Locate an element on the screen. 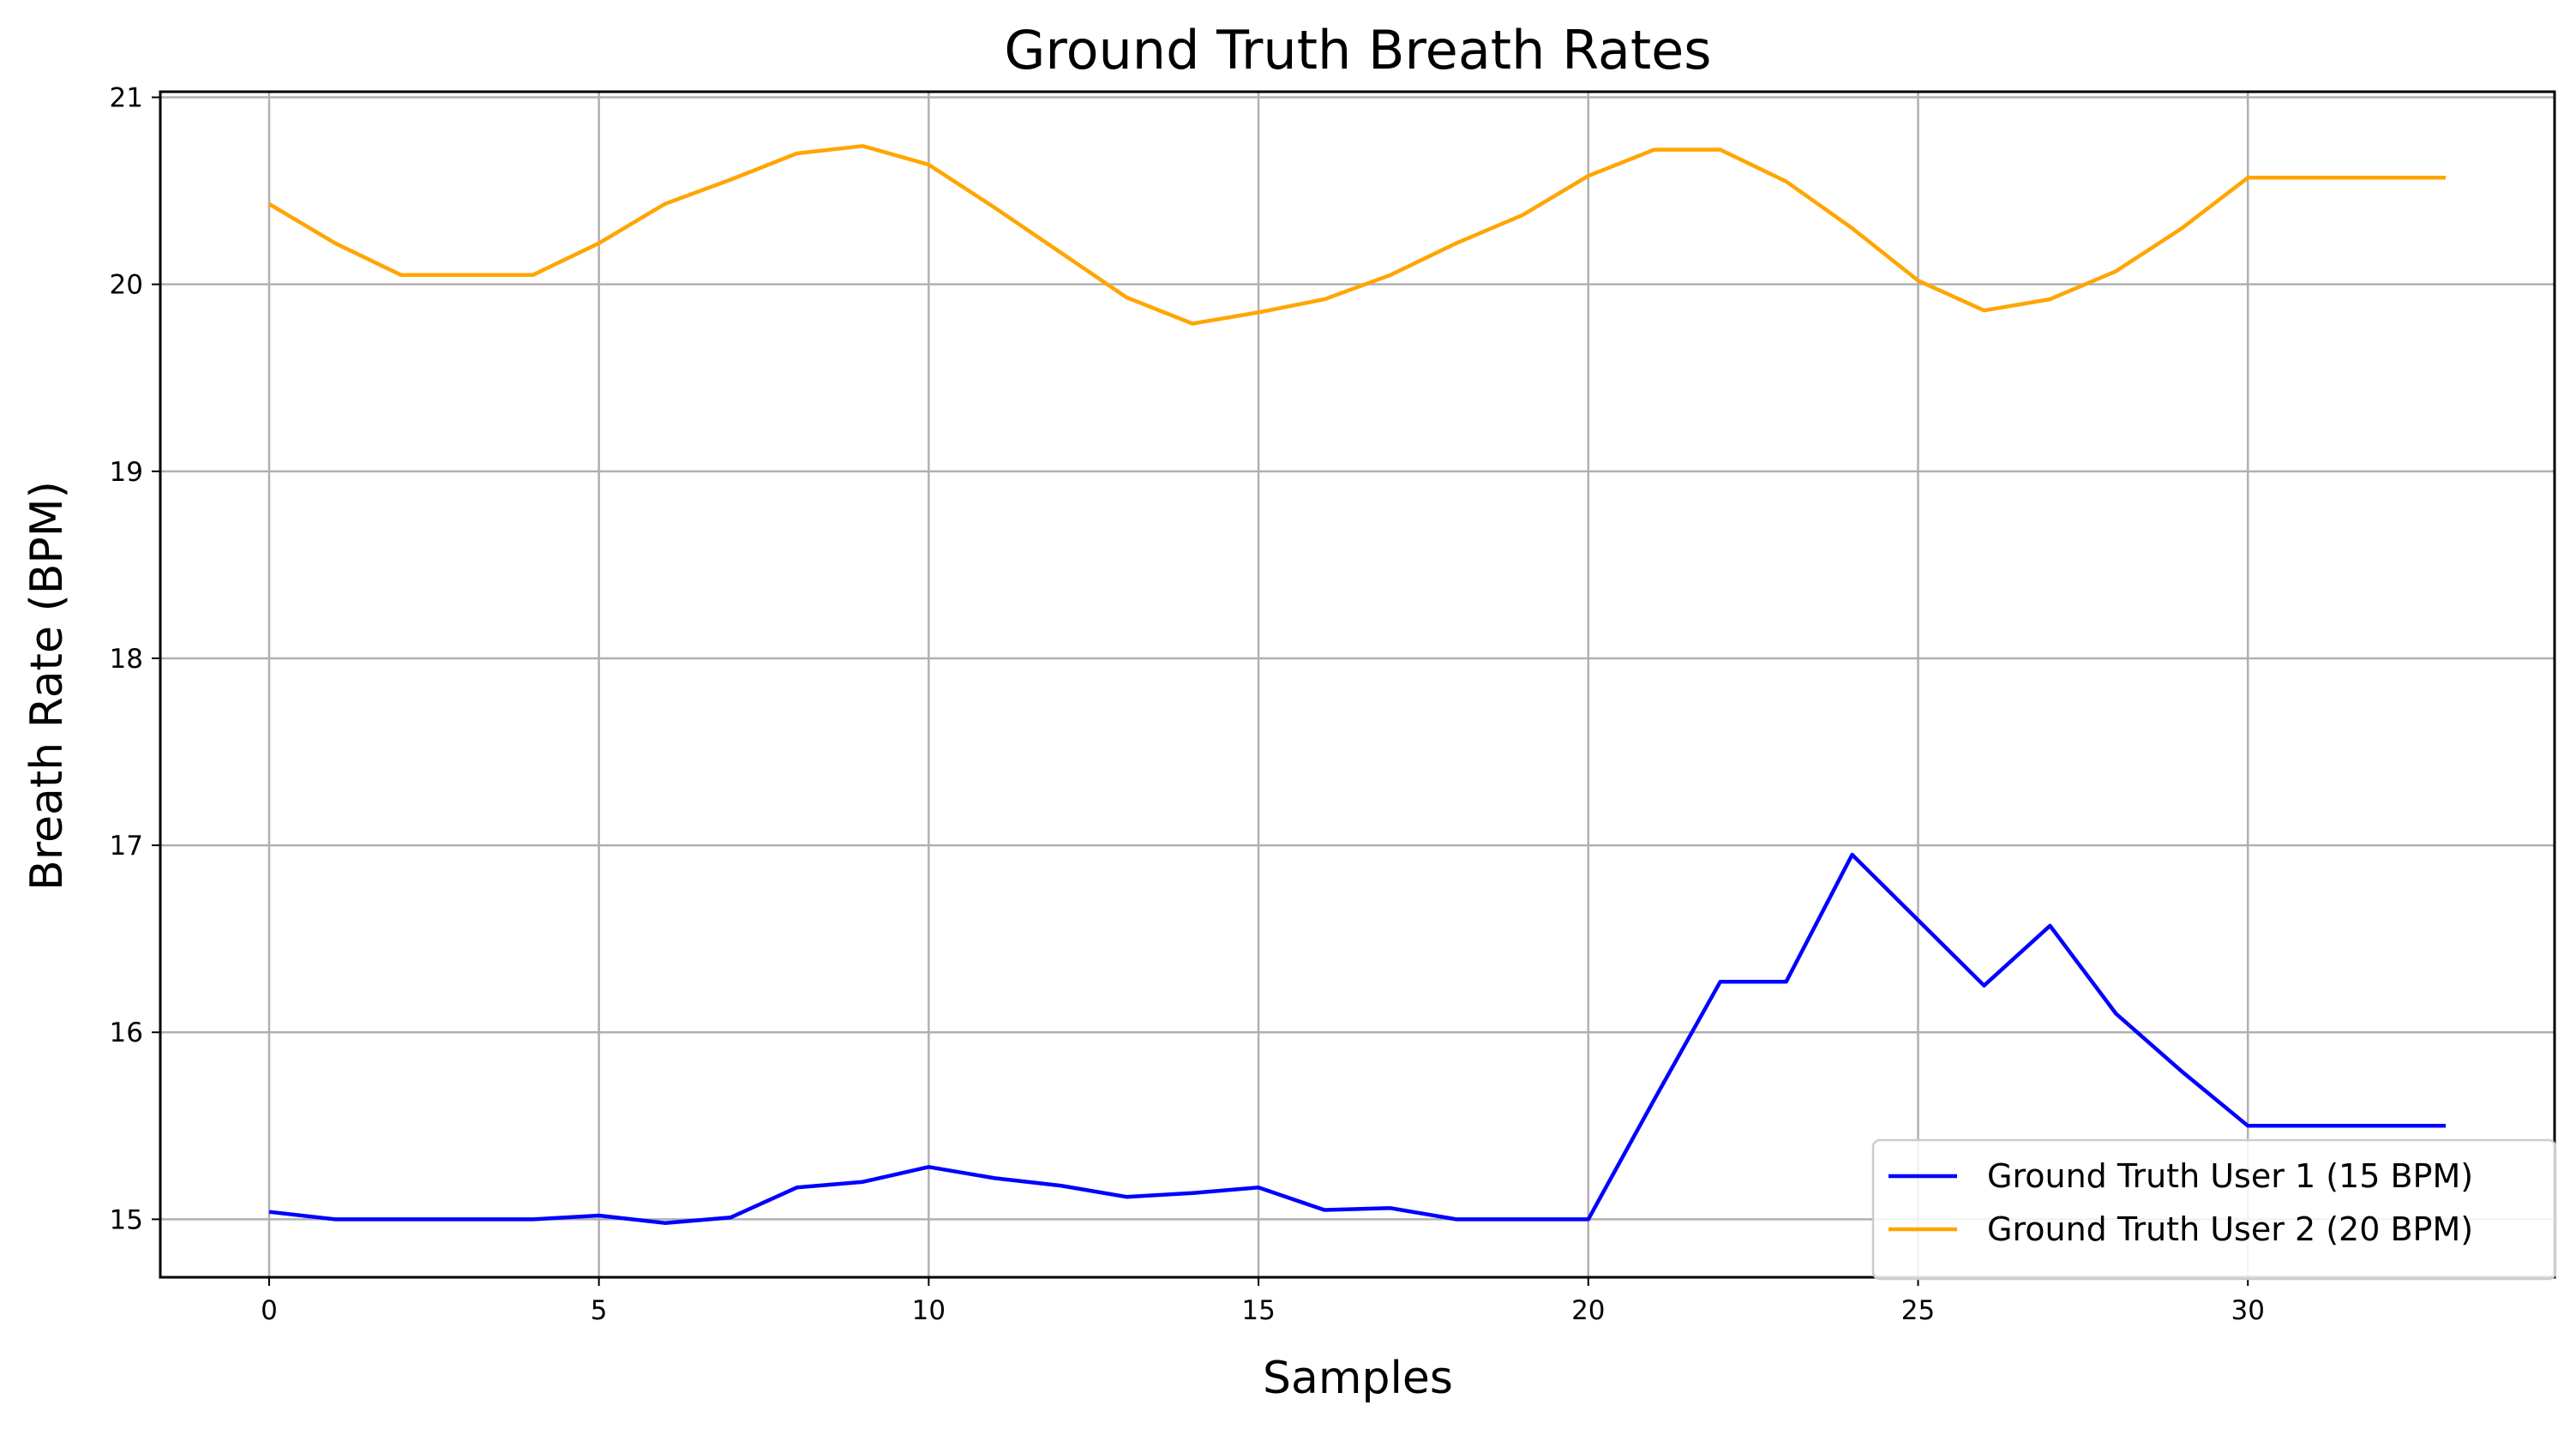  legend-label-user-2: Ground Truth User 2 (20 BPM) is located at coordinates (2230, 1229).